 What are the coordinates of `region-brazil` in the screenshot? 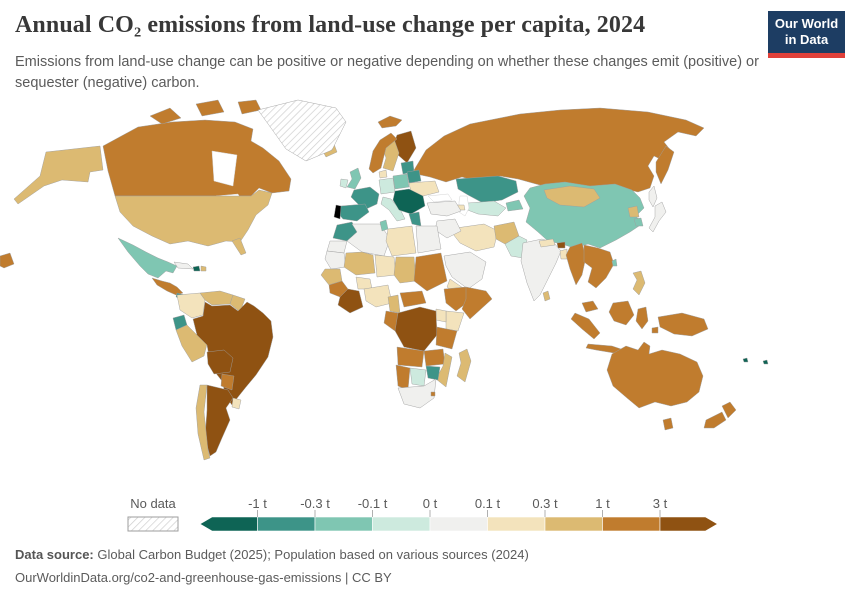 It's located at (233, 353).